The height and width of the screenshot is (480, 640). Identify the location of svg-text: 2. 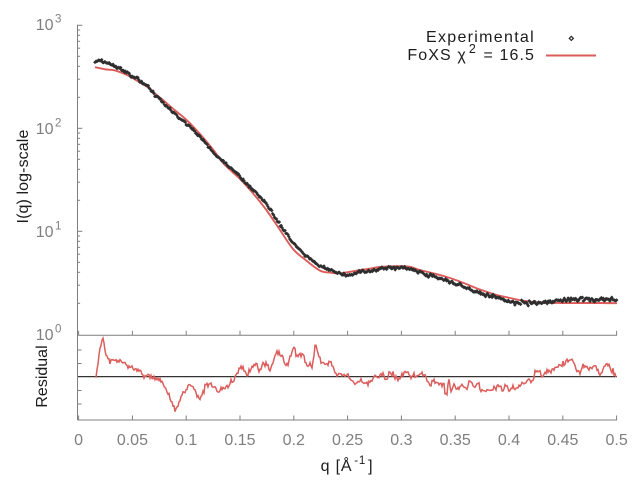
(58, 123).